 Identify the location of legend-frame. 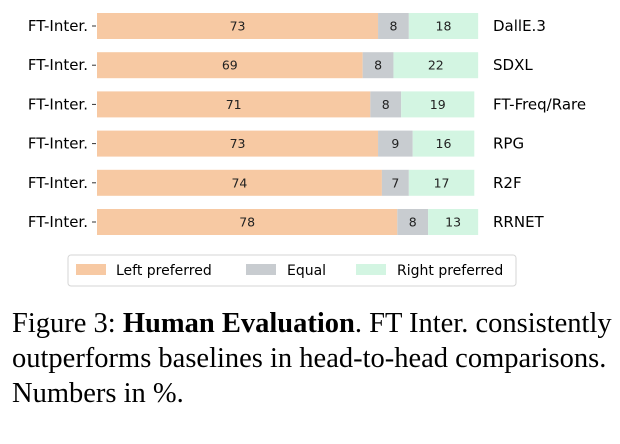
(292, 270).